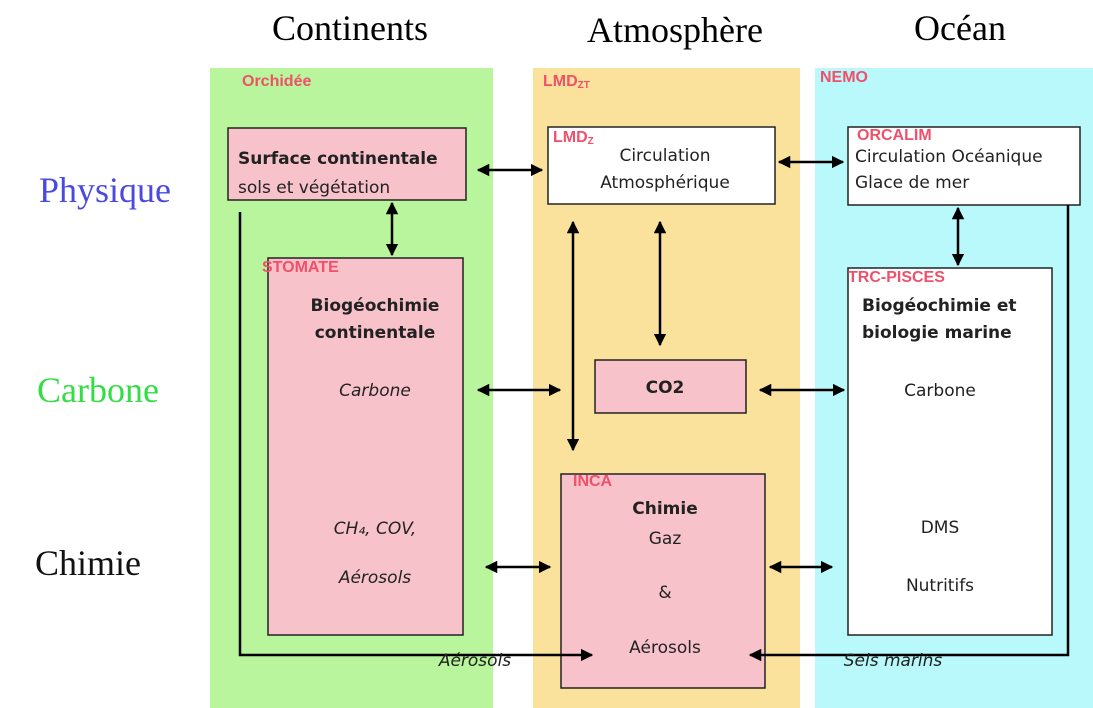 The image size is (1093, 708). What do you see at coordinates (338, 159) in the screenshot?
I see `box-text: Surface continentale` at bounding box center [338, 159].